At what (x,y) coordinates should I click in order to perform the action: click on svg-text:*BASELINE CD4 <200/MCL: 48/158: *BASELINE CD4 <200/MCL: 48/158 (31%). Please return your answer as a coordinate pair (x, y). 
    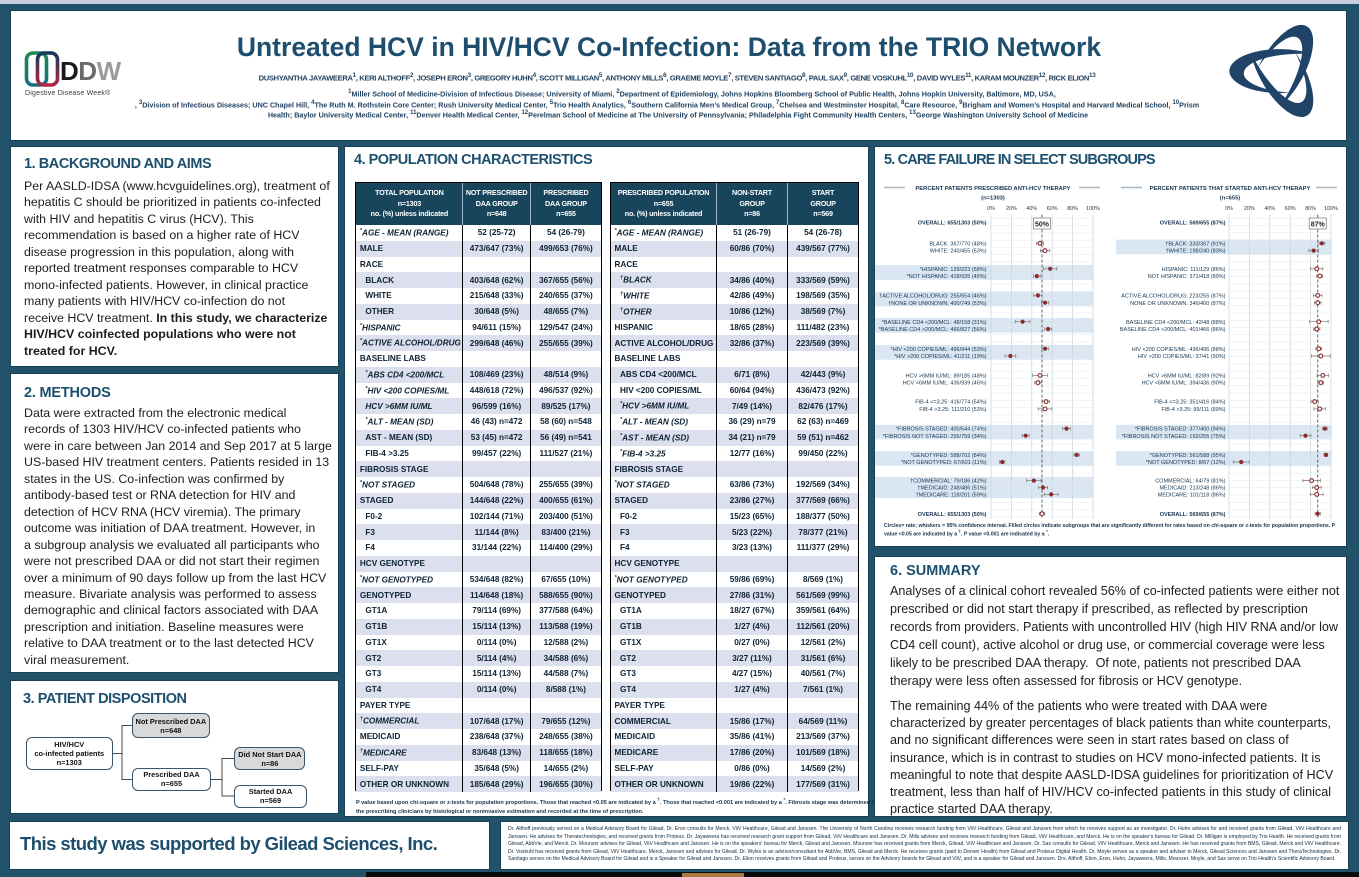
    Looking at the image, I should click on (934, 323).